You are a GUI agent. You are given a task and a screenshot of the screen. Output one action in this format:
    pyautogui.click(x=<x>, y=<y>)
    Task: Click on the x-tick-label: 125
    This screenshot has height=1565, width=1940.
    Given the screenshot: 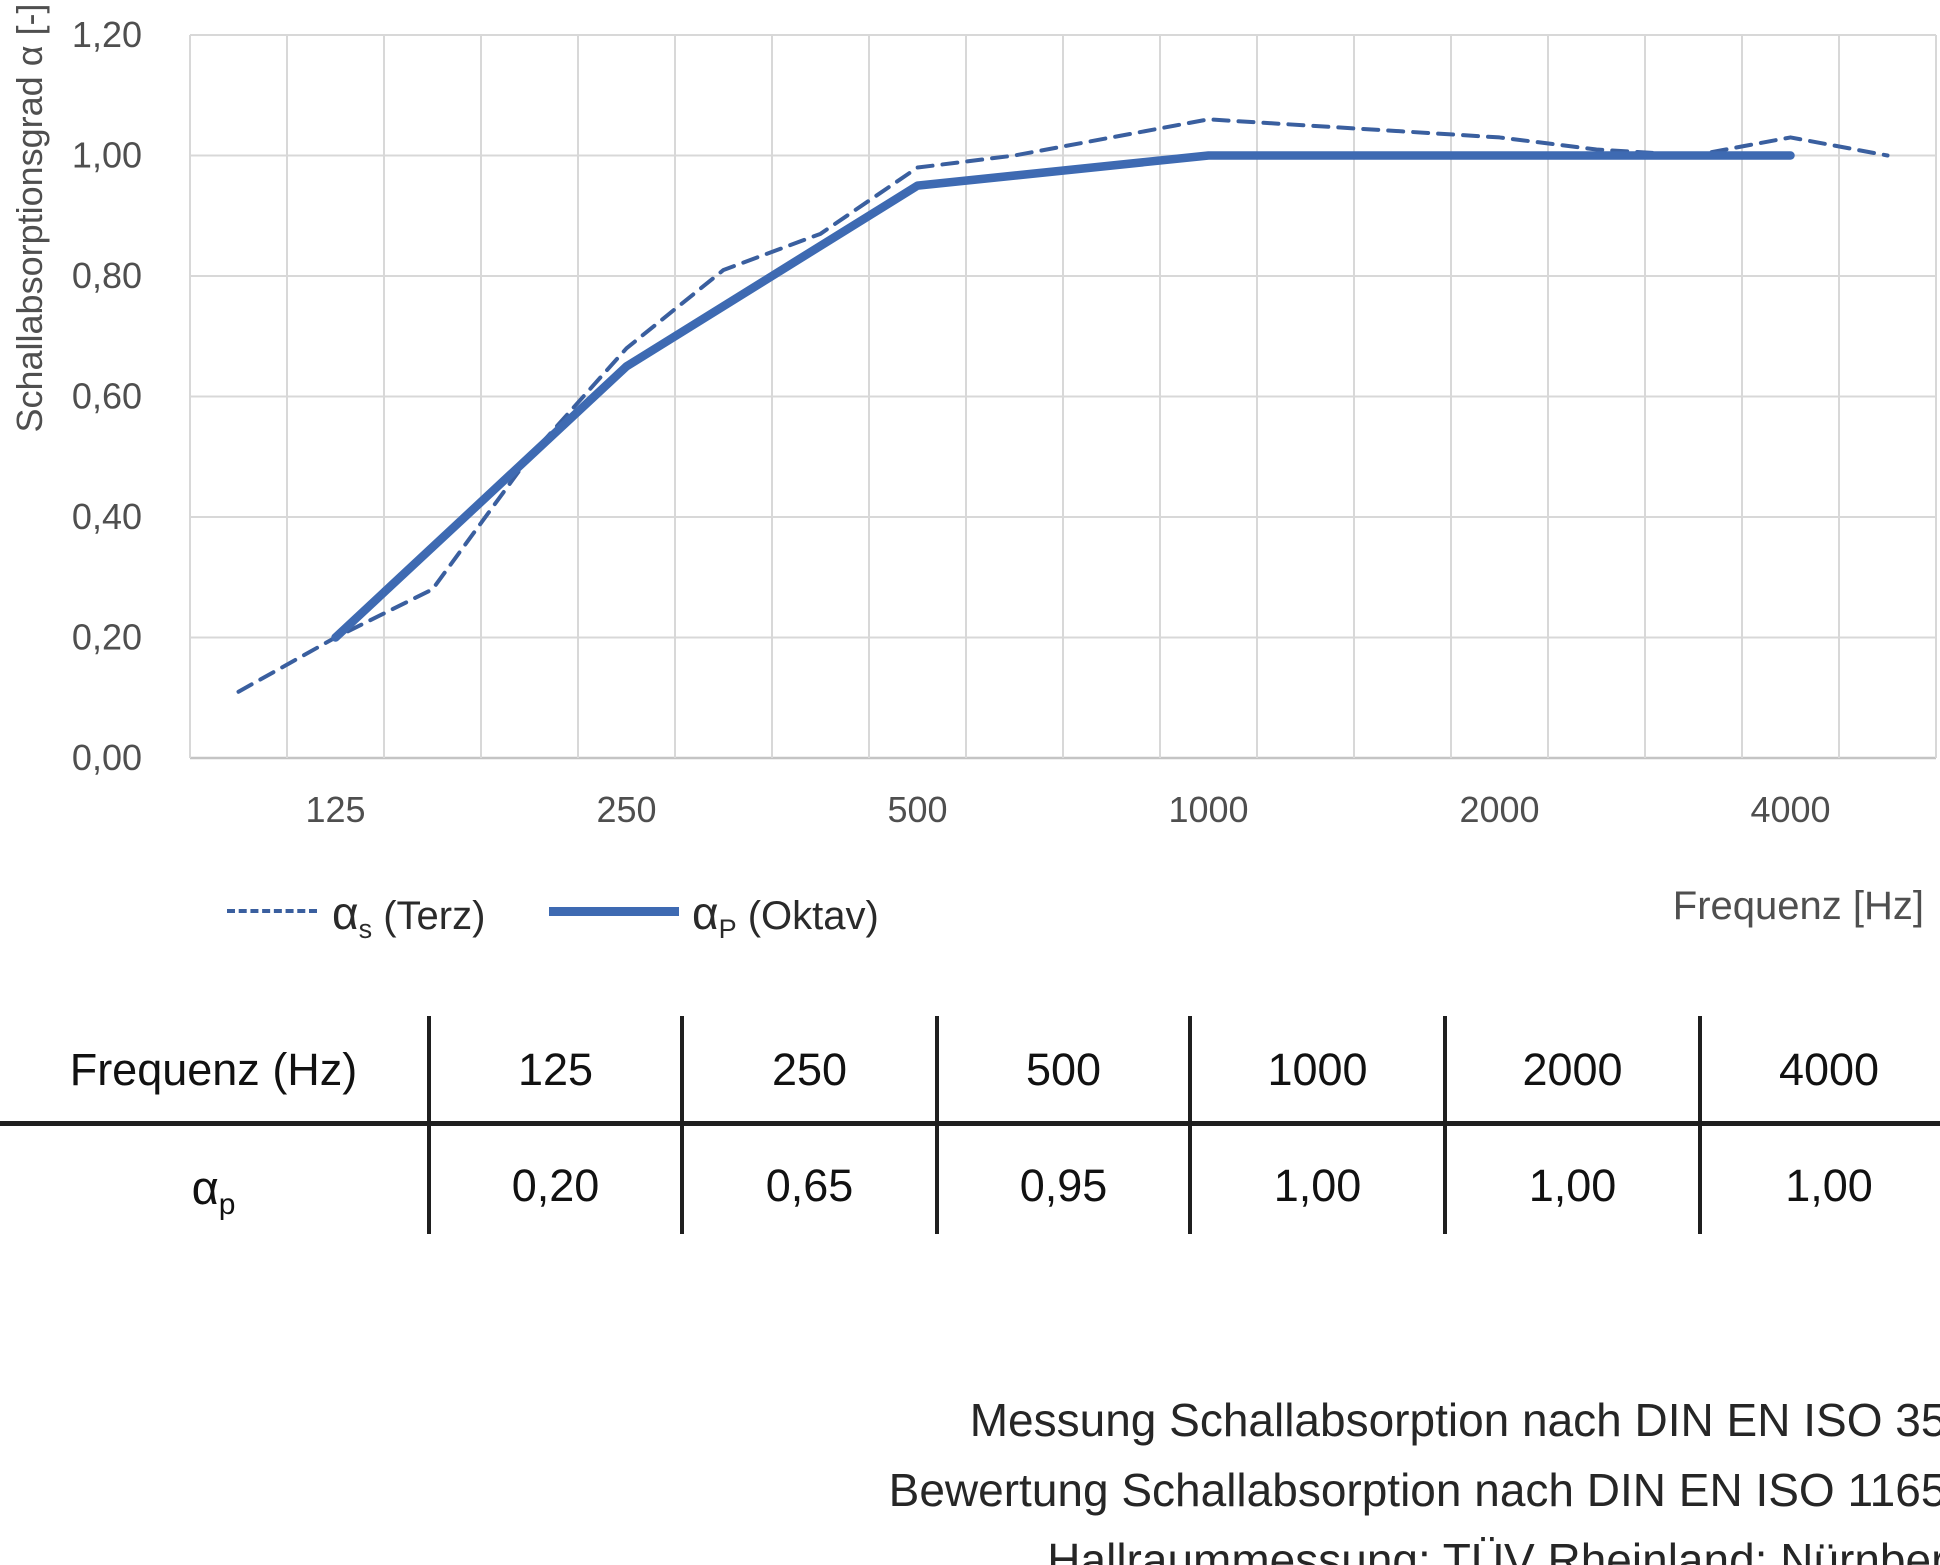 What is the action you would take?
    pyautogui.click(x=335, y=809)
    